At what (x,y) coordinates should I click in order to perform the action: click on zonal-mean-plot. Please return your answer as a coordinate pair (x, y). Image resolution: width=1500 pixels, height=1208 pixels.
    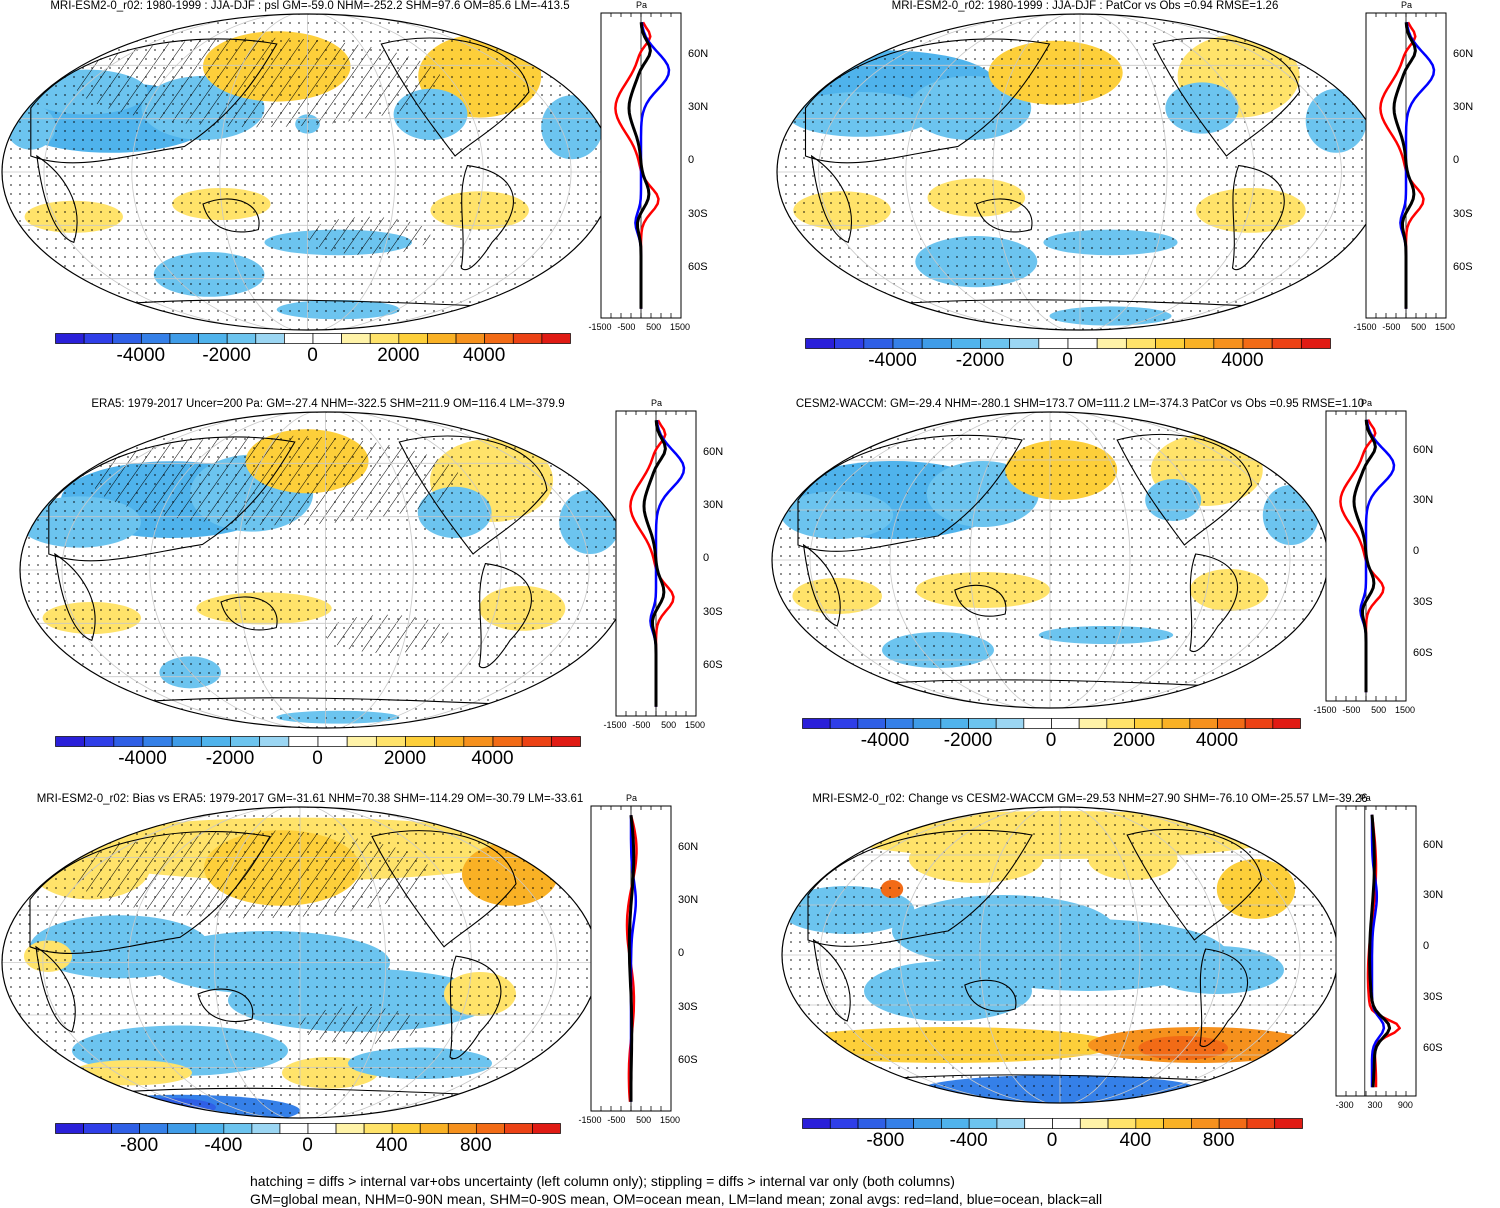
    Looking at the image, I should click on (656, 563).